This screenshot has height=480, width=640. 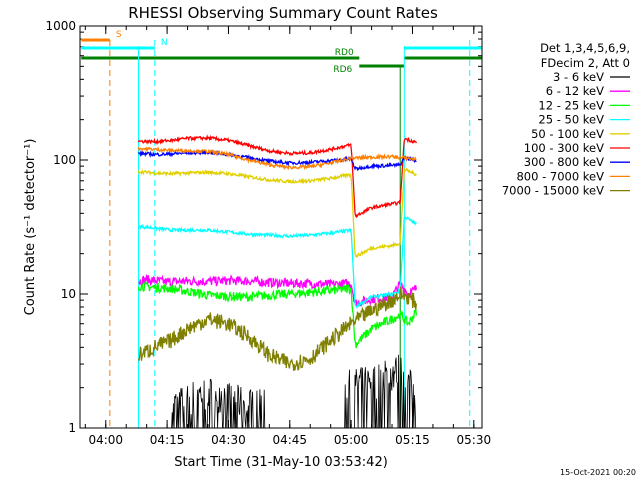 What do you see at coordinates (281, 462) in the screenshot?
I see `x-axis-label: Start Time (31-May-10 03:53:42)` at bounding box center [281, 462].